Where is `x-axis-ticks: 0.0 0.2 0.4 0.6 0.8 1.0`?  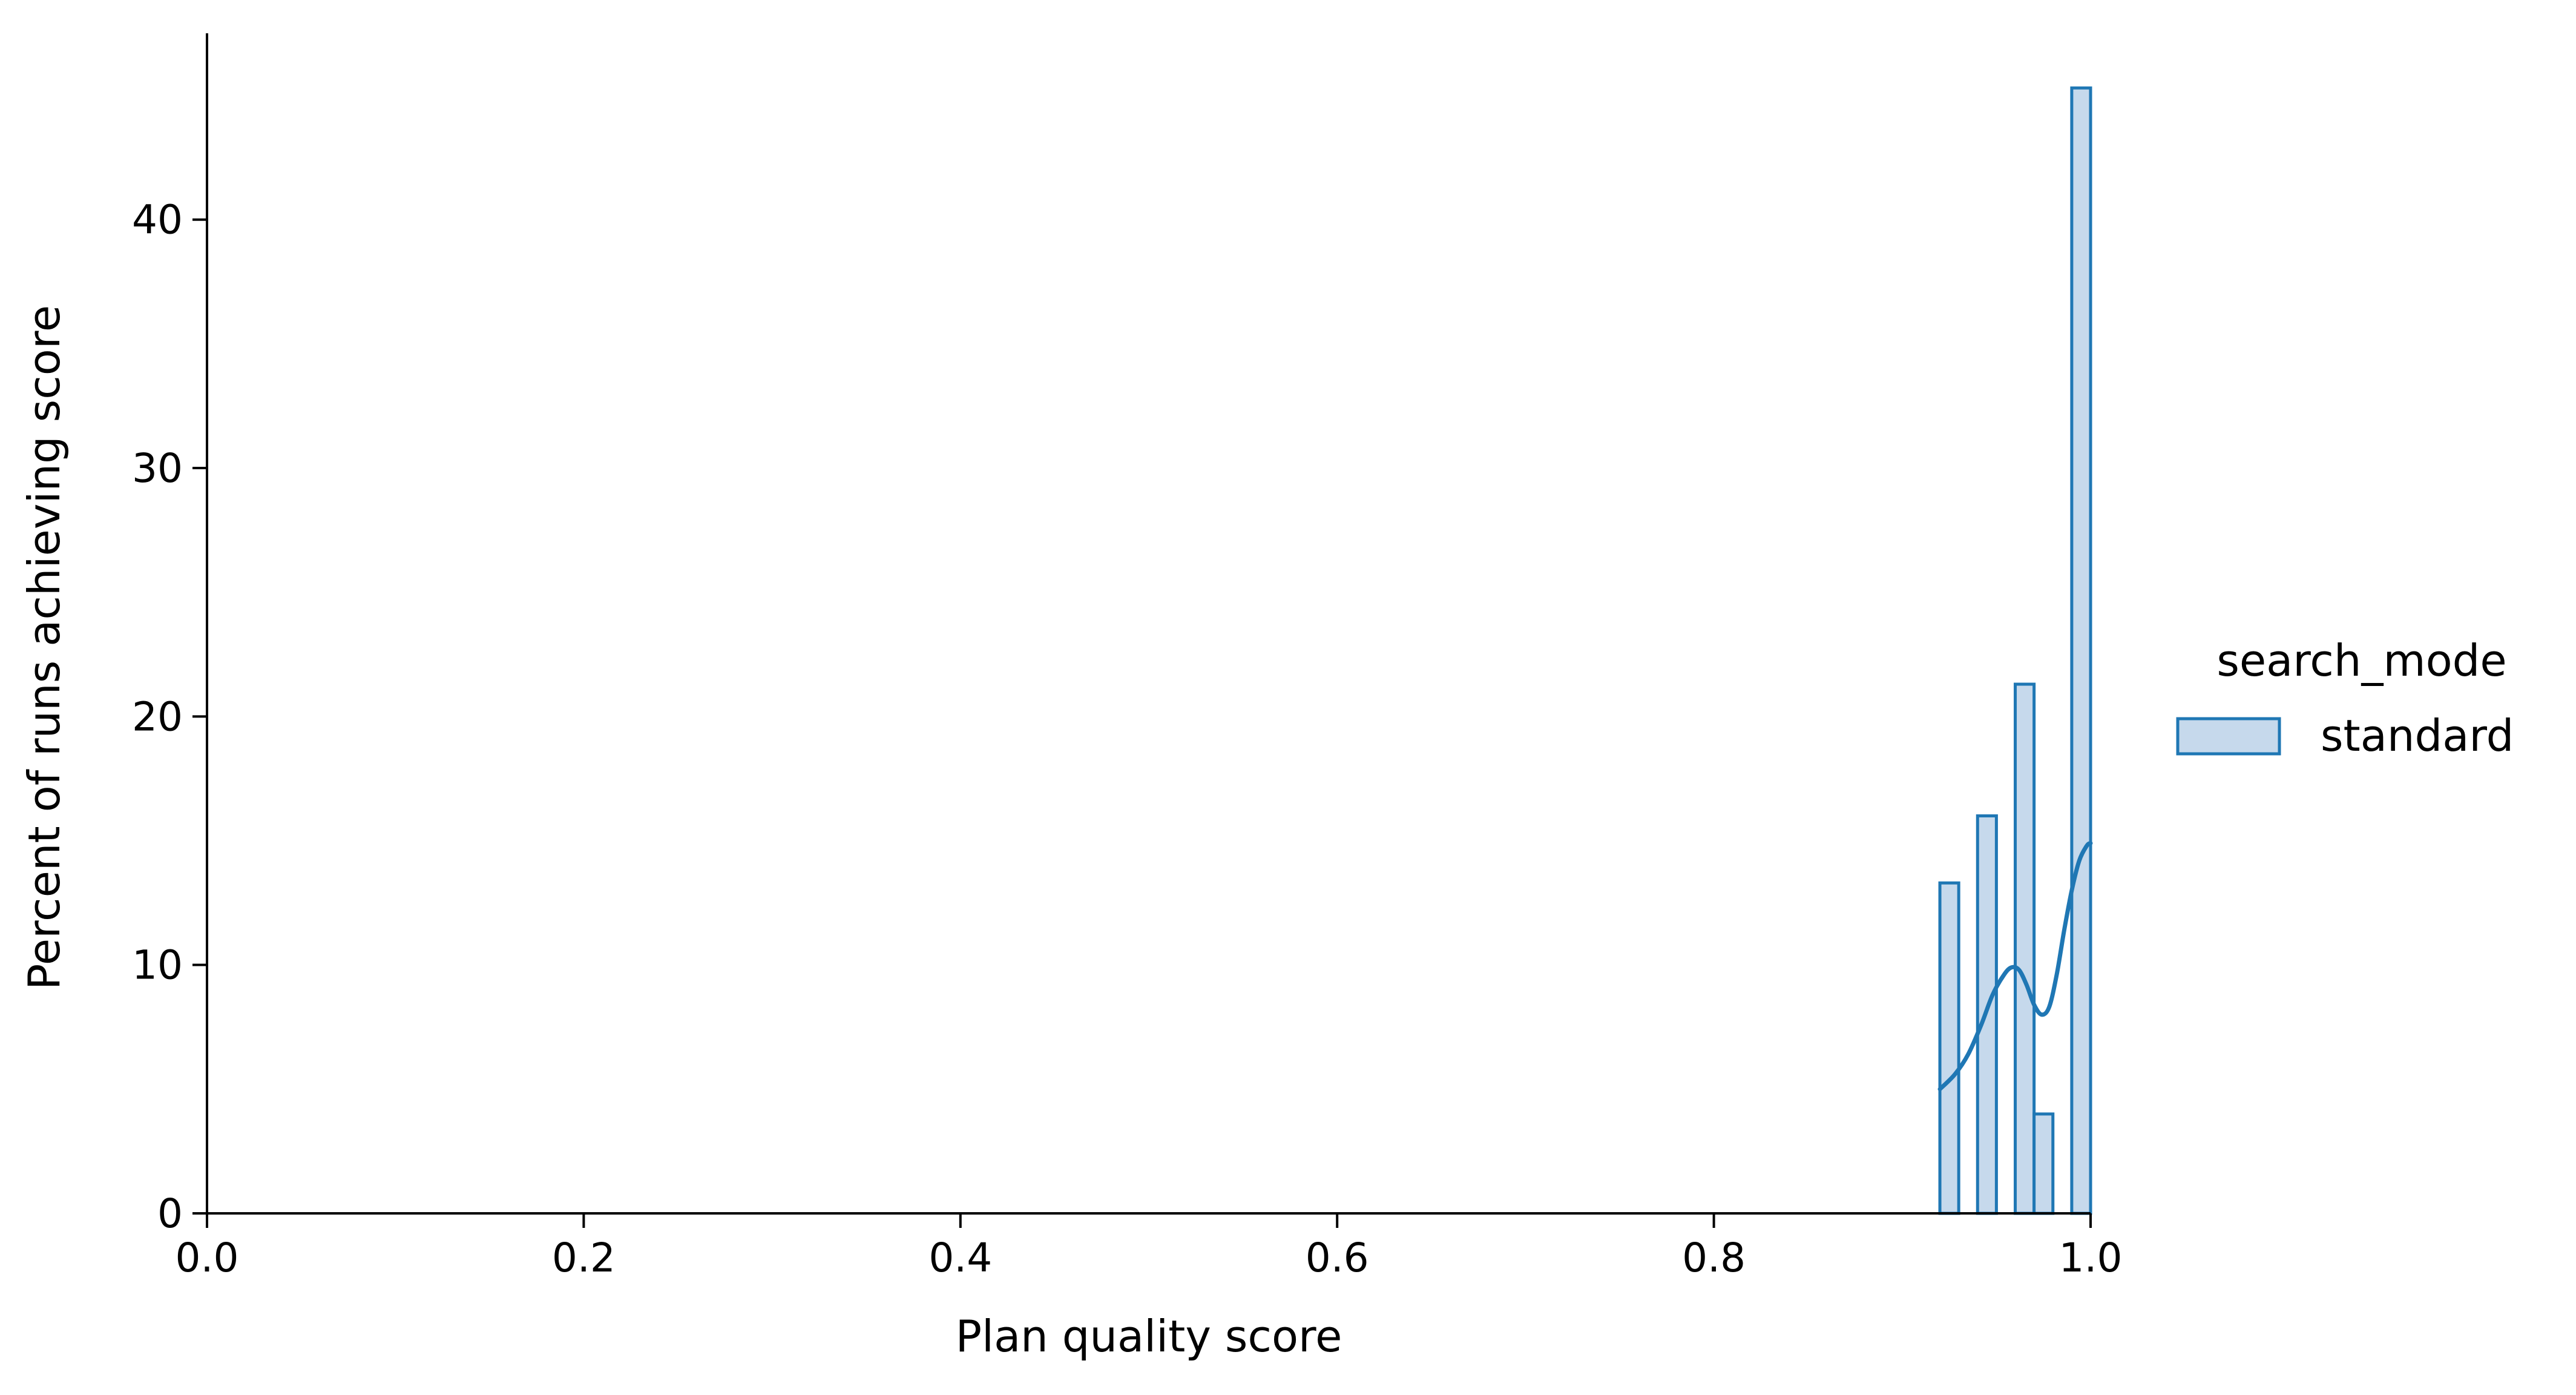 x-axis-ticks: 0.0 0.2 0.4 0.6 0.8 1.0 is located at coordinates (1149, 1247).